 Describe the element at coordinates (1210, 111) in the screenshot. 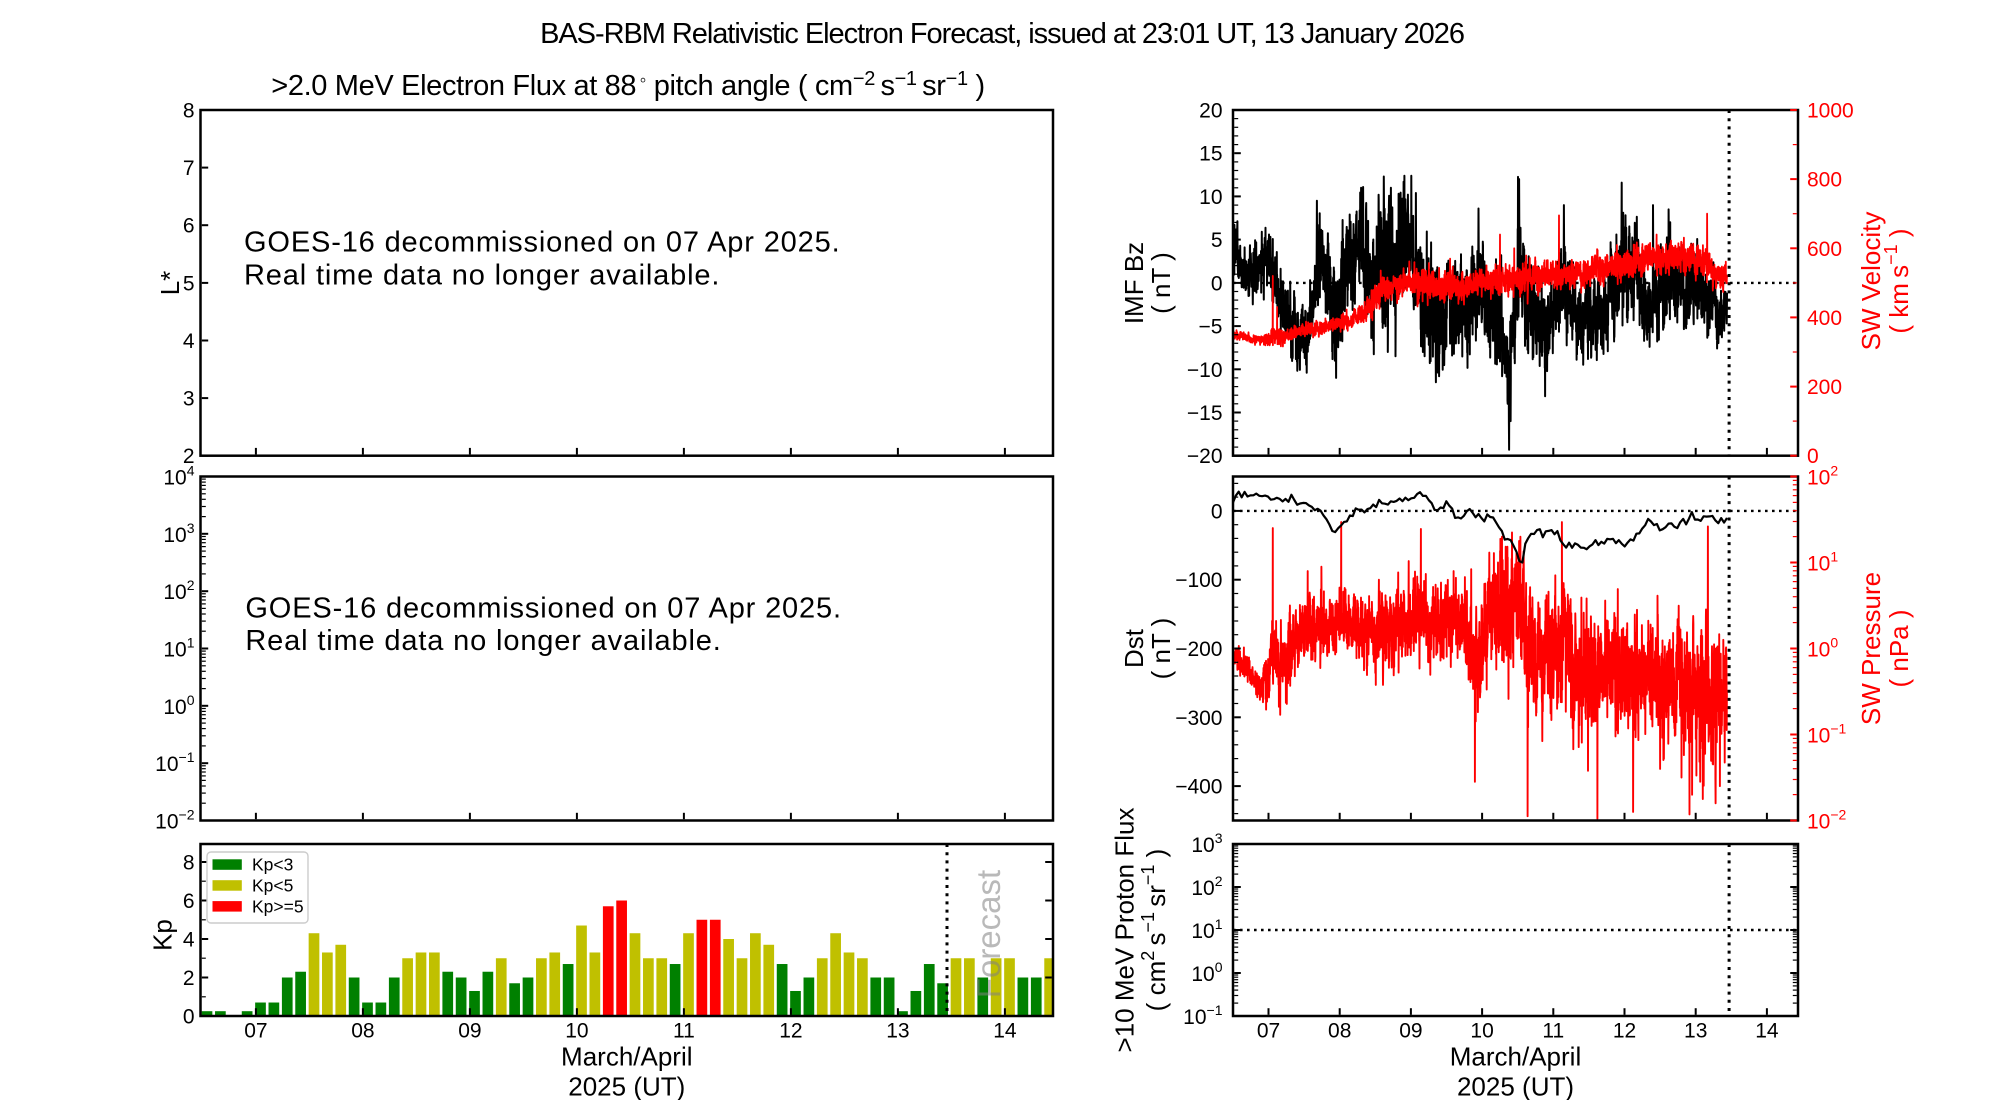

I see `svg-text: 20` at that location.